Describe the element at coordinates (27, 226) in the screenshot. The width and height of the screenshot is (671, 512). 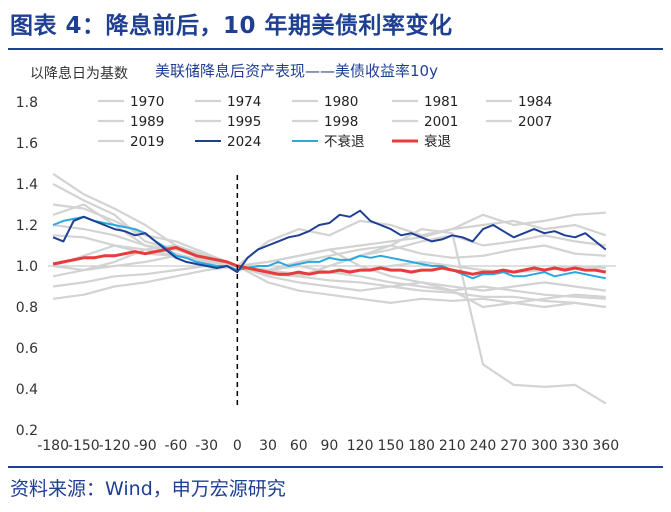
I see `y-tick-label: 1.2` at that location.